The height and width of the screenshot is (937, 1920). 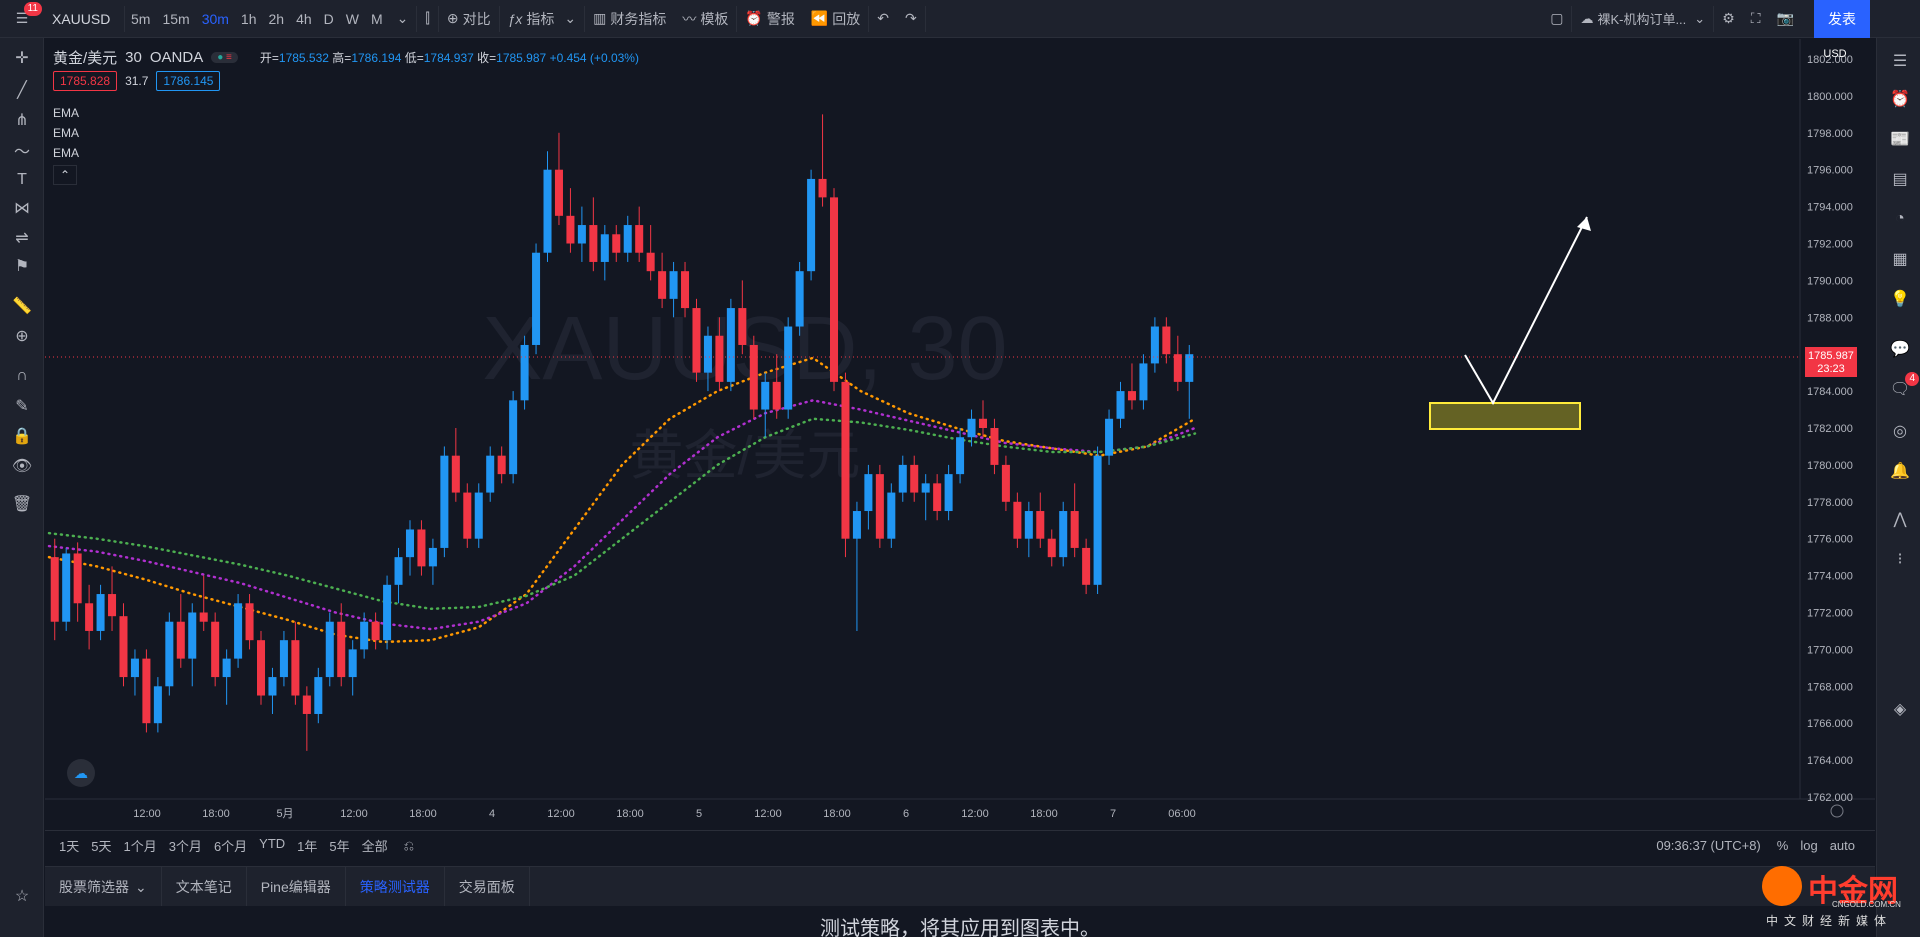 What do you see at coordinates (1900, 259) in the screenshot?
I see `calendar-icon: ▦` at bounding box center [1900, 259].